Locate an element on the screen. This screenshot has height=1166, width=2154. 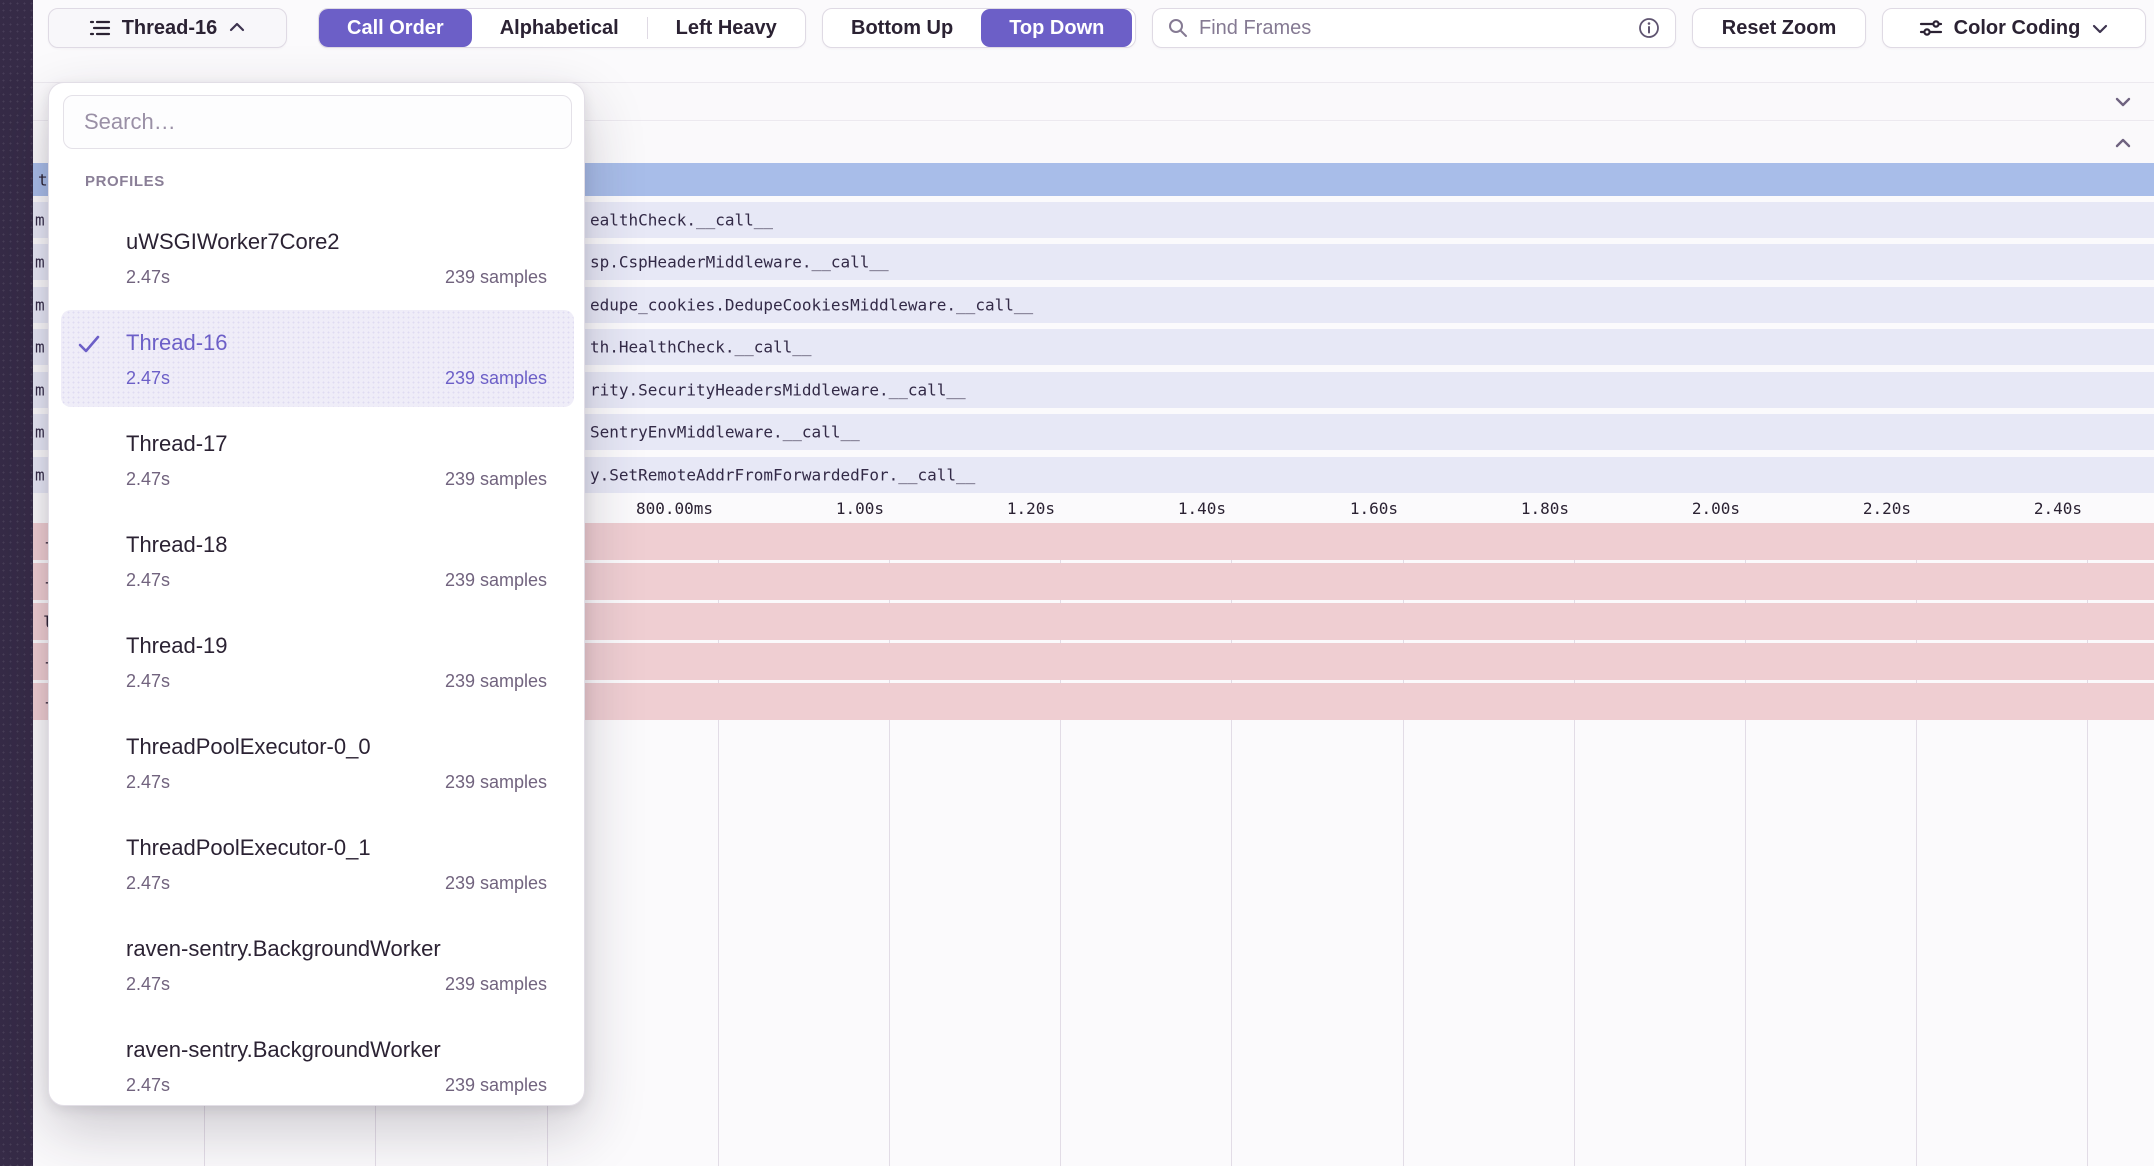
axis-tick: 800.00ms is located at coordinates (674, 508).